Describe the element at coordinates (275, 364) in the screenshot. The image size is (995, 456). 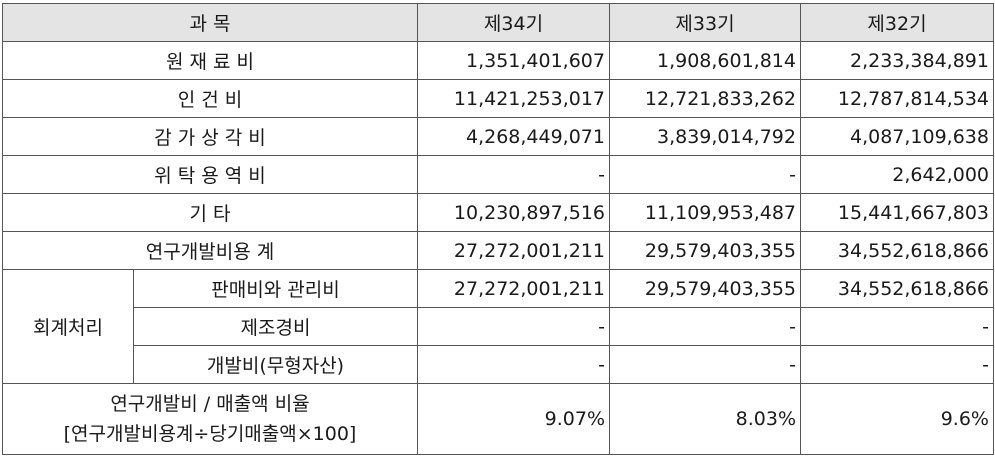
I see `row-label-development-cost: 개발비(무형자산)` at that location.